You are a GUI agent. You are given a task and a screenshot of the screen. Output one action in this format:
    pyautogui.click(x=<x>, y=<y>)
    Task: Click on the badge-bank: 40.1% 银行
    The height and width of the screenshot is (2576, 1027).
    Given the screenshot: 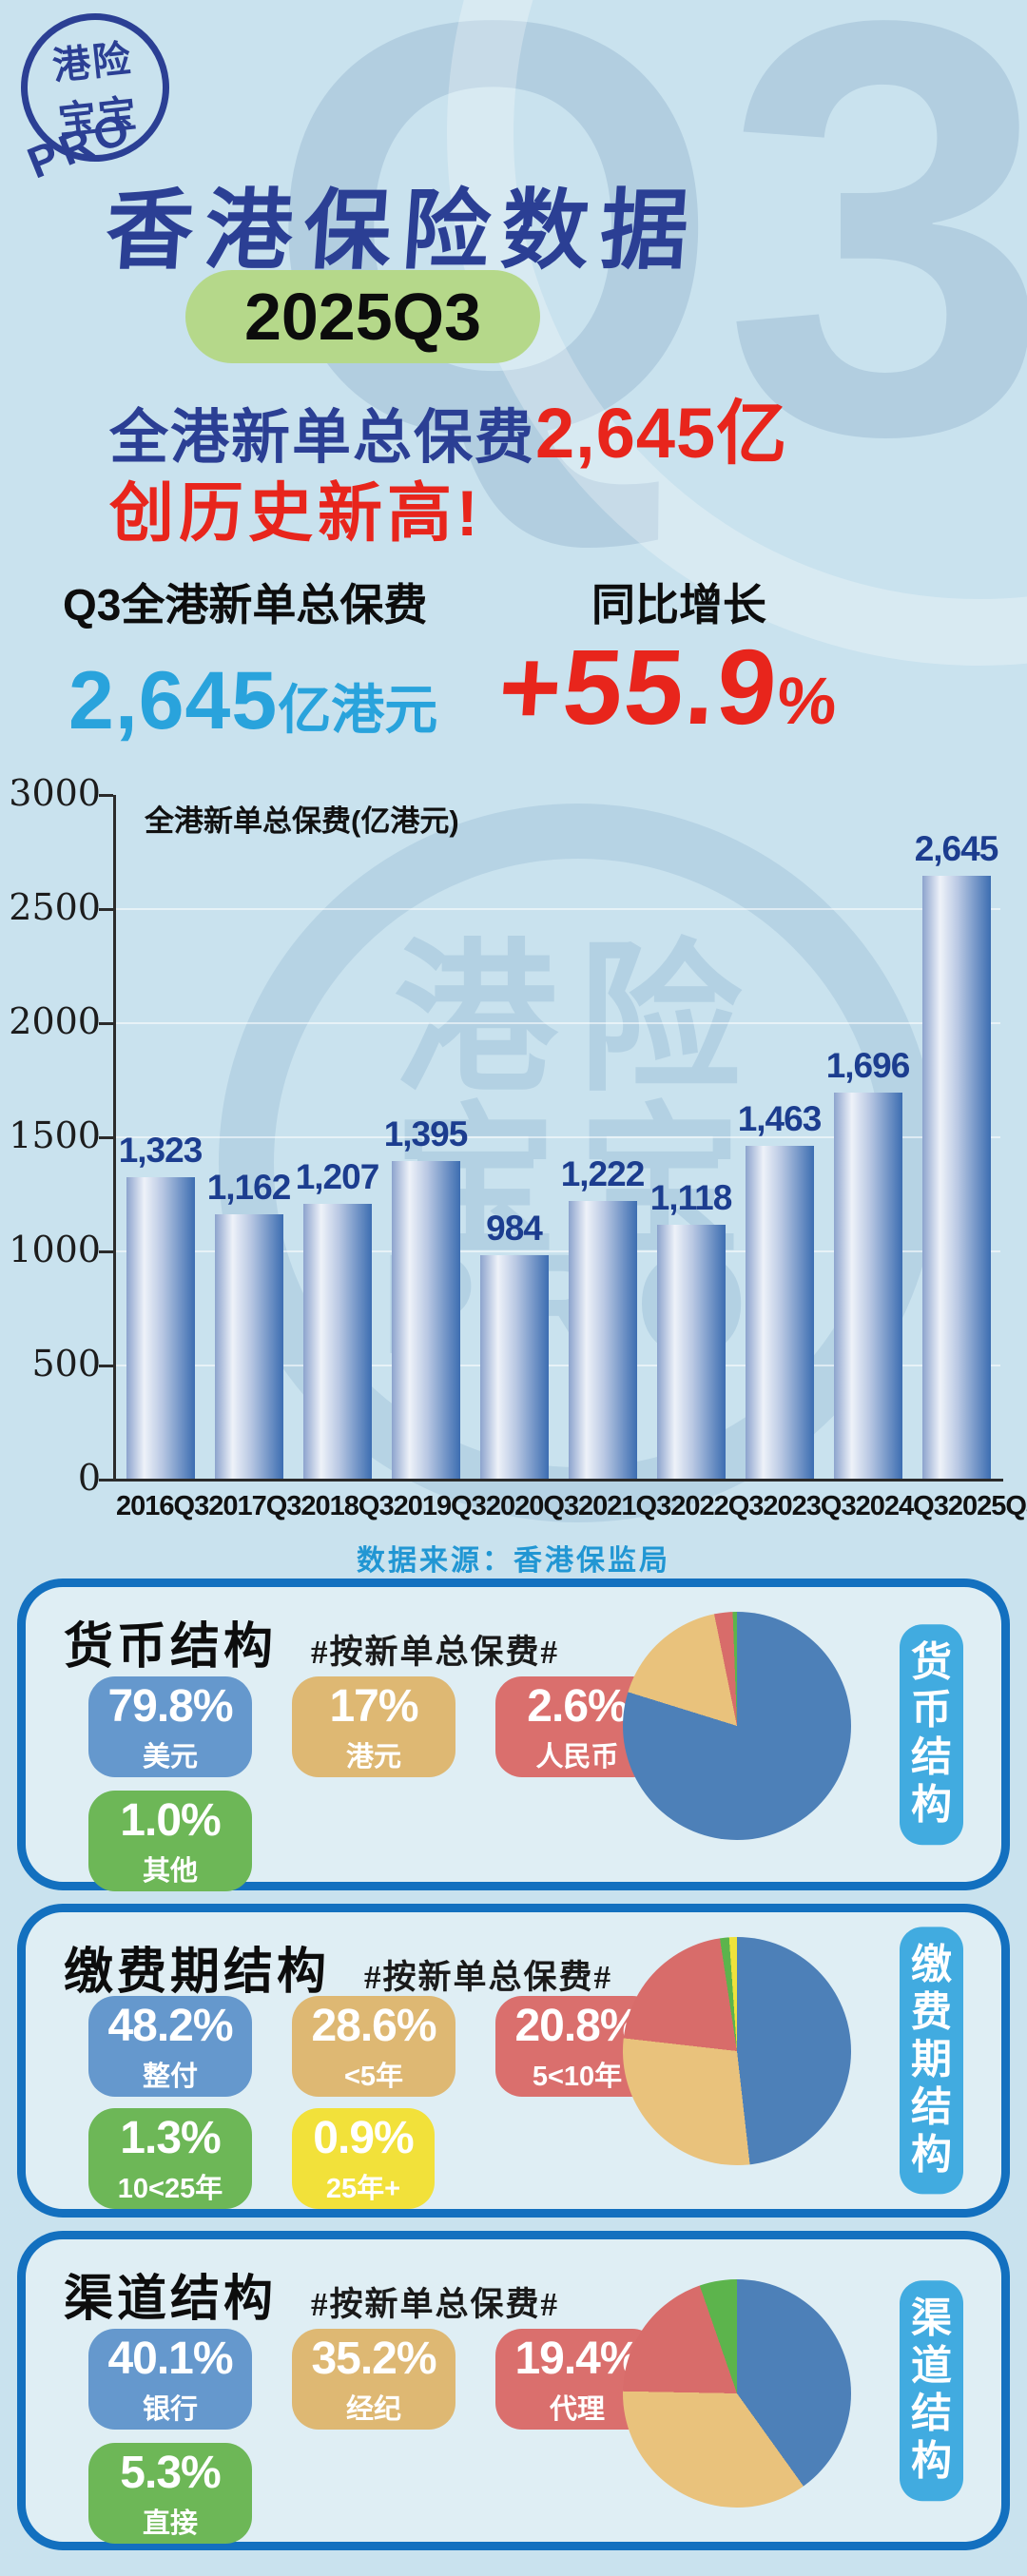 What is the action you would take?
    pyautogui.click(x=170, y=2379)
    